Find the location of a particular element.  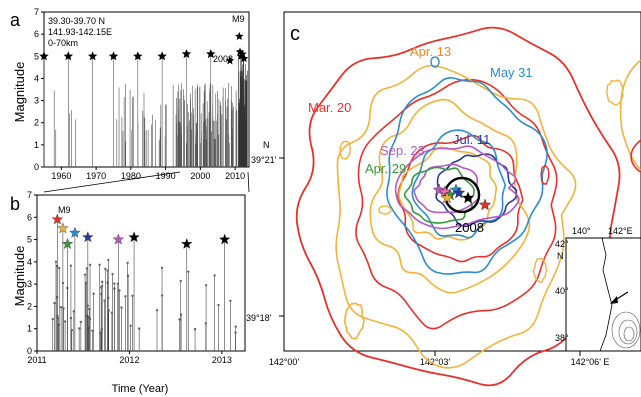

inset-lat-40: 40° is located at coordinates (562, 291).